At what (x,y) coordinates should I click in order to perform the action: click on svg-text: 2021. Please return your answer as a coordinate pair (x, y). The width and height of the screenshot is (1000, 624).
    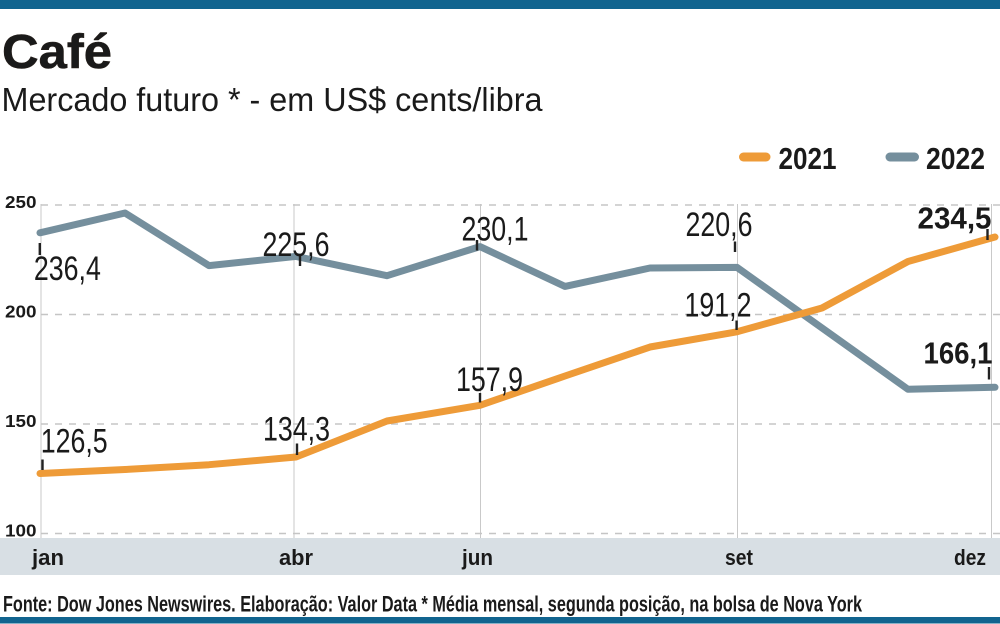
    Looking at the image, I should click on (808, 159).